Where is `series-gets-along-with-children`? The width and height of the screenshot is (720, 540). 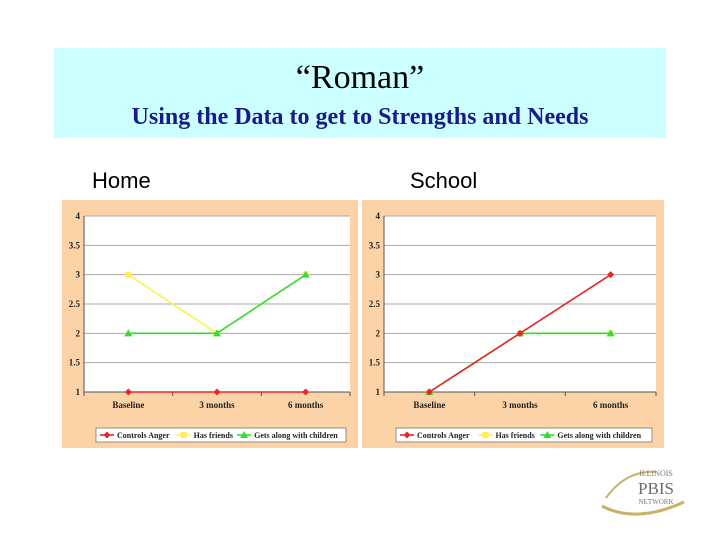 series-gets-along-with-children is located at coordinates (217, 303).